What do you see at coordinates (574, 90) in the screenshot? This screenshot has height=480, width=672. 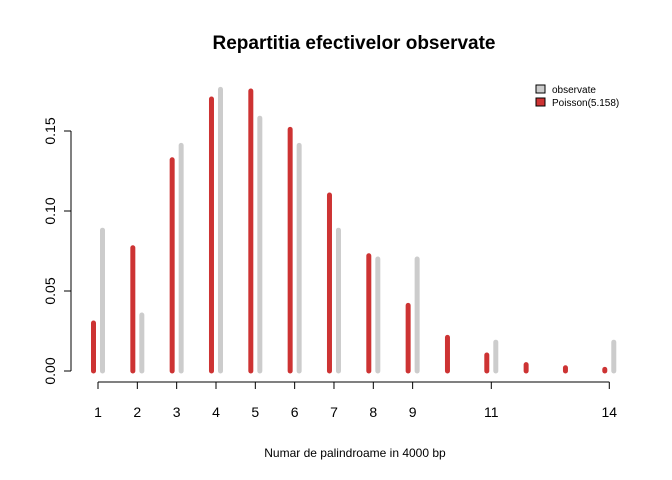 I see `legend-label-observate: observate` at bounding box center [574, 90].